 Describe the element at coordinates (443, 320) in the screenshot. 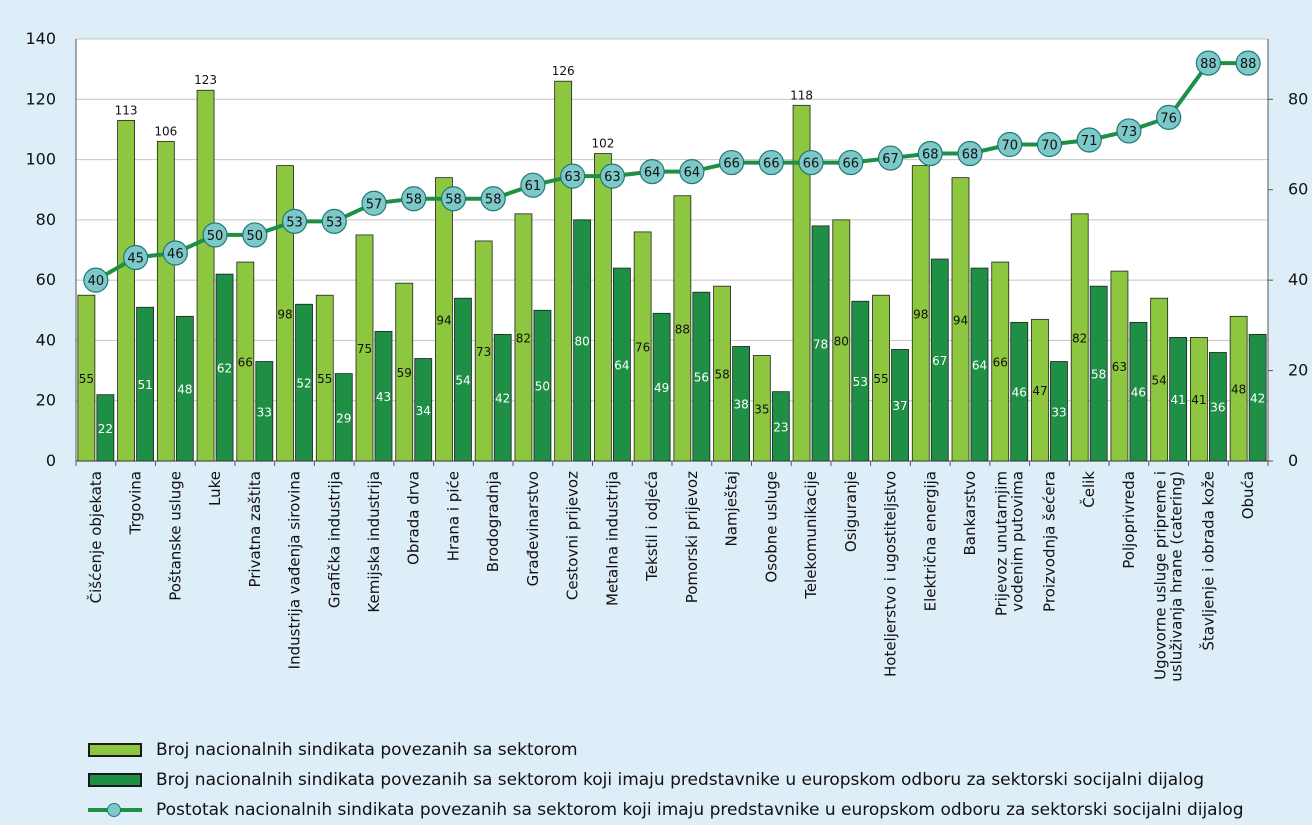

I see `data-label-total: 94` at that location.